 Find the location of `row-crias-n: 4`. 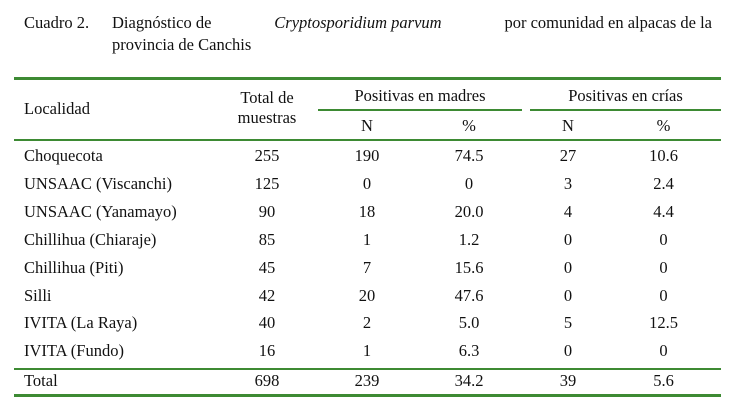

row-crias-n: 4 is located at coordinates (568, 211).